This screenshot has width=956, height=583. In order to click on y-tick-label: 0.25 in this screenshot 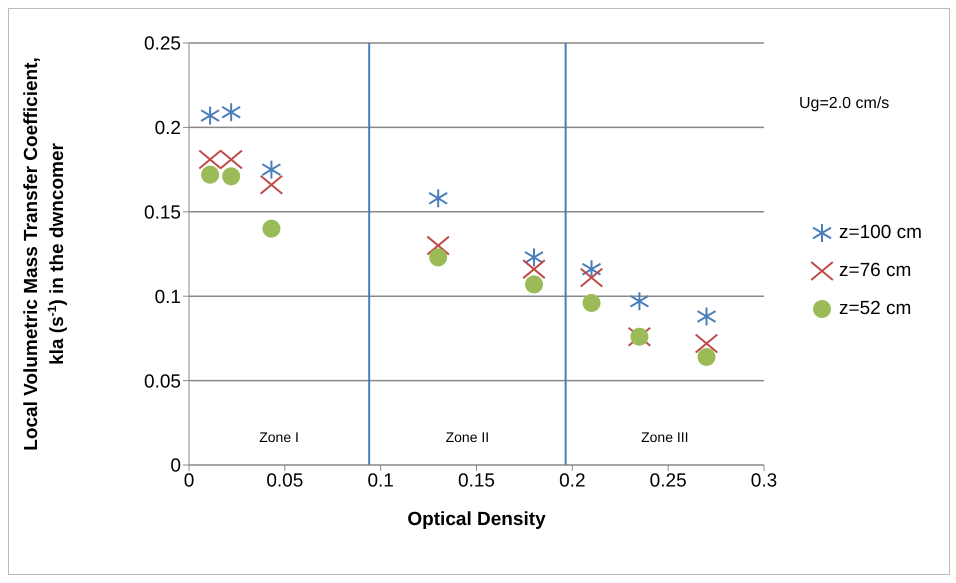, I will do `click(162, 44)`.